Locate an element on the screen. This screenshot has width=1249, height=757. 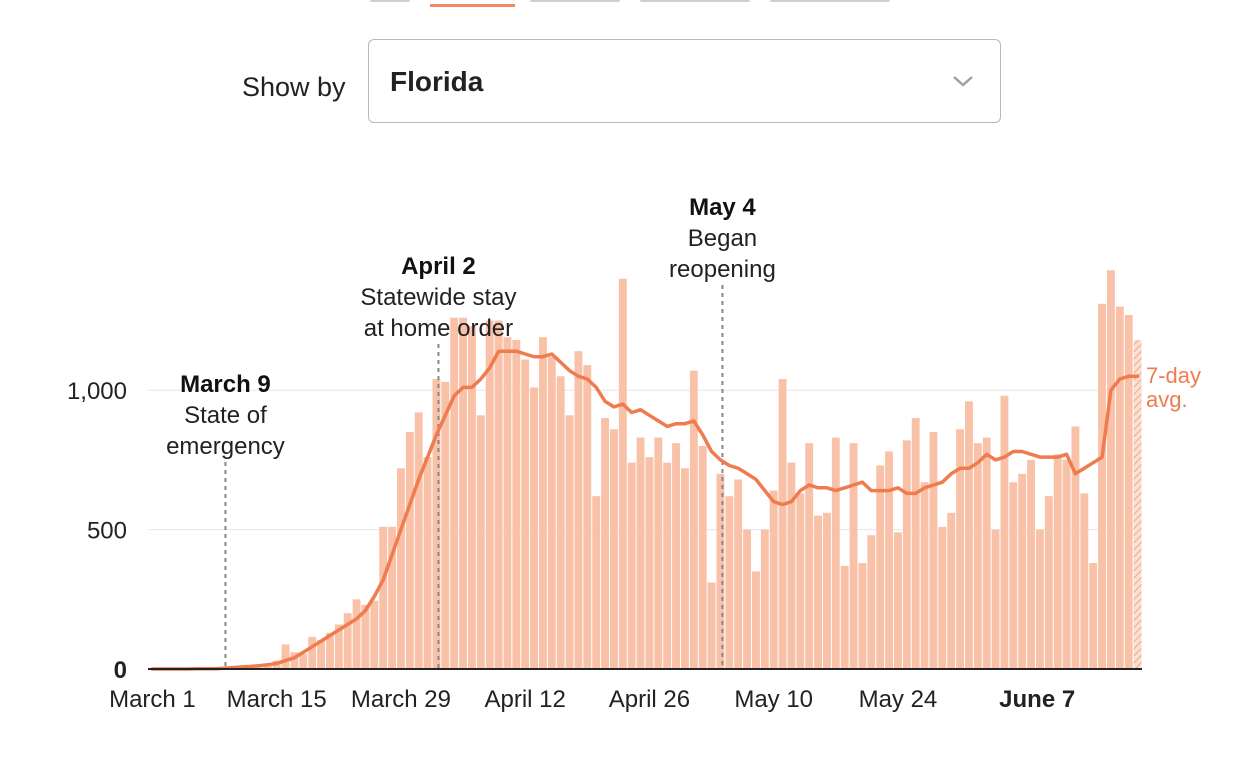
x-tick-label: May 24 is located at coordinates (898, 699).